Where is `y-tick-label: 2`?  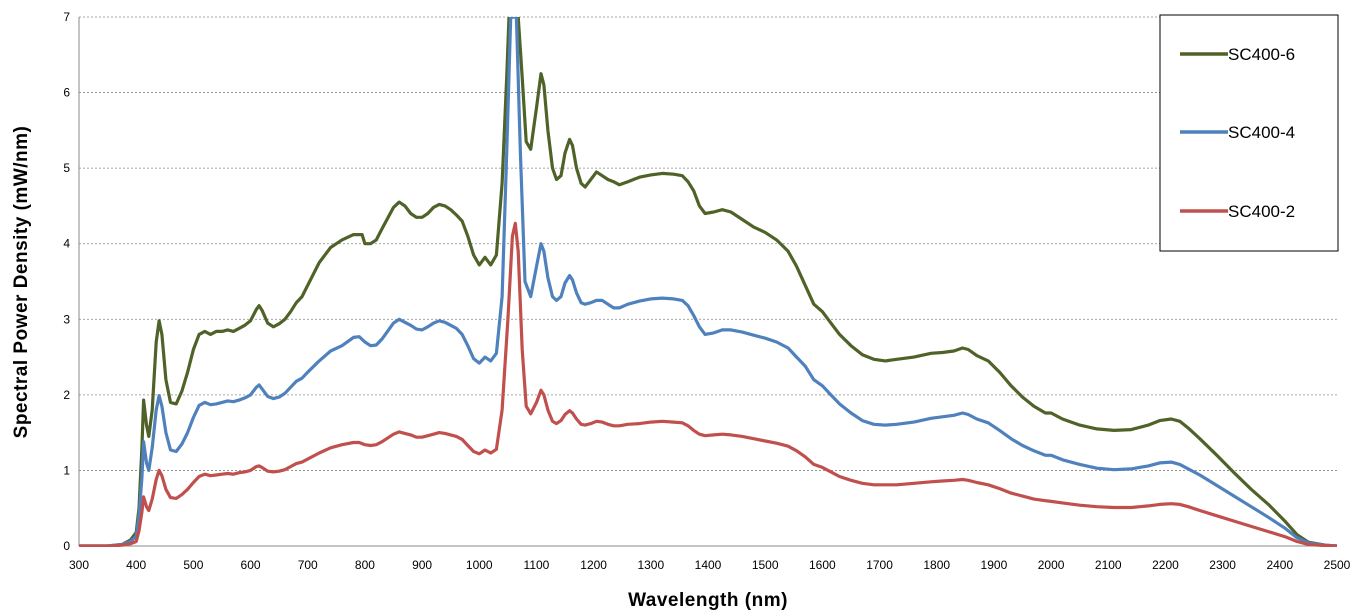
y-tick-label: 2 is located at coordinates (66, 395).